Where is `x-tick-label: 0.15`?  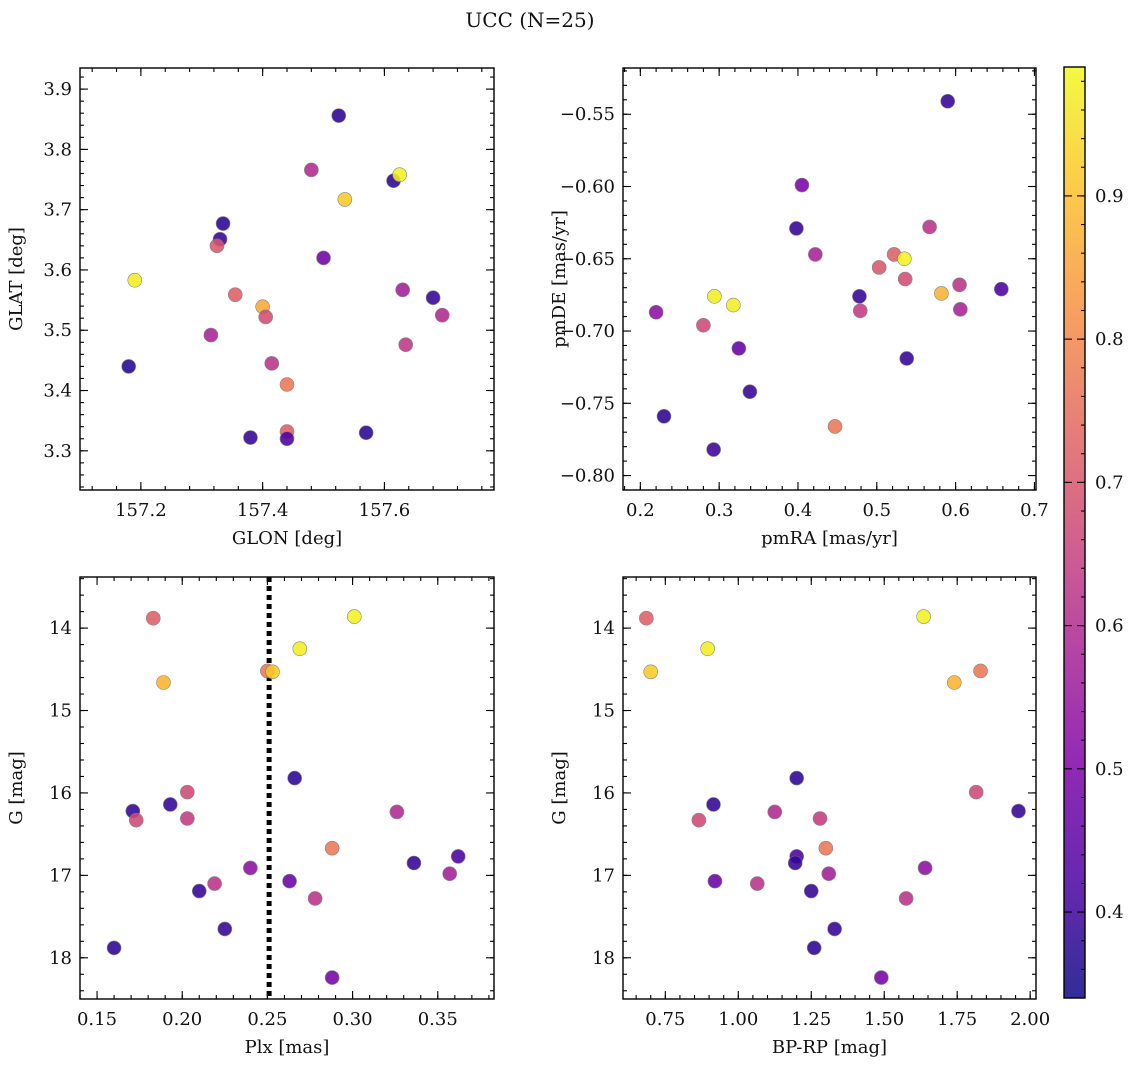
x-tick-label: 0.15 is located at coordinates (97, 1019).